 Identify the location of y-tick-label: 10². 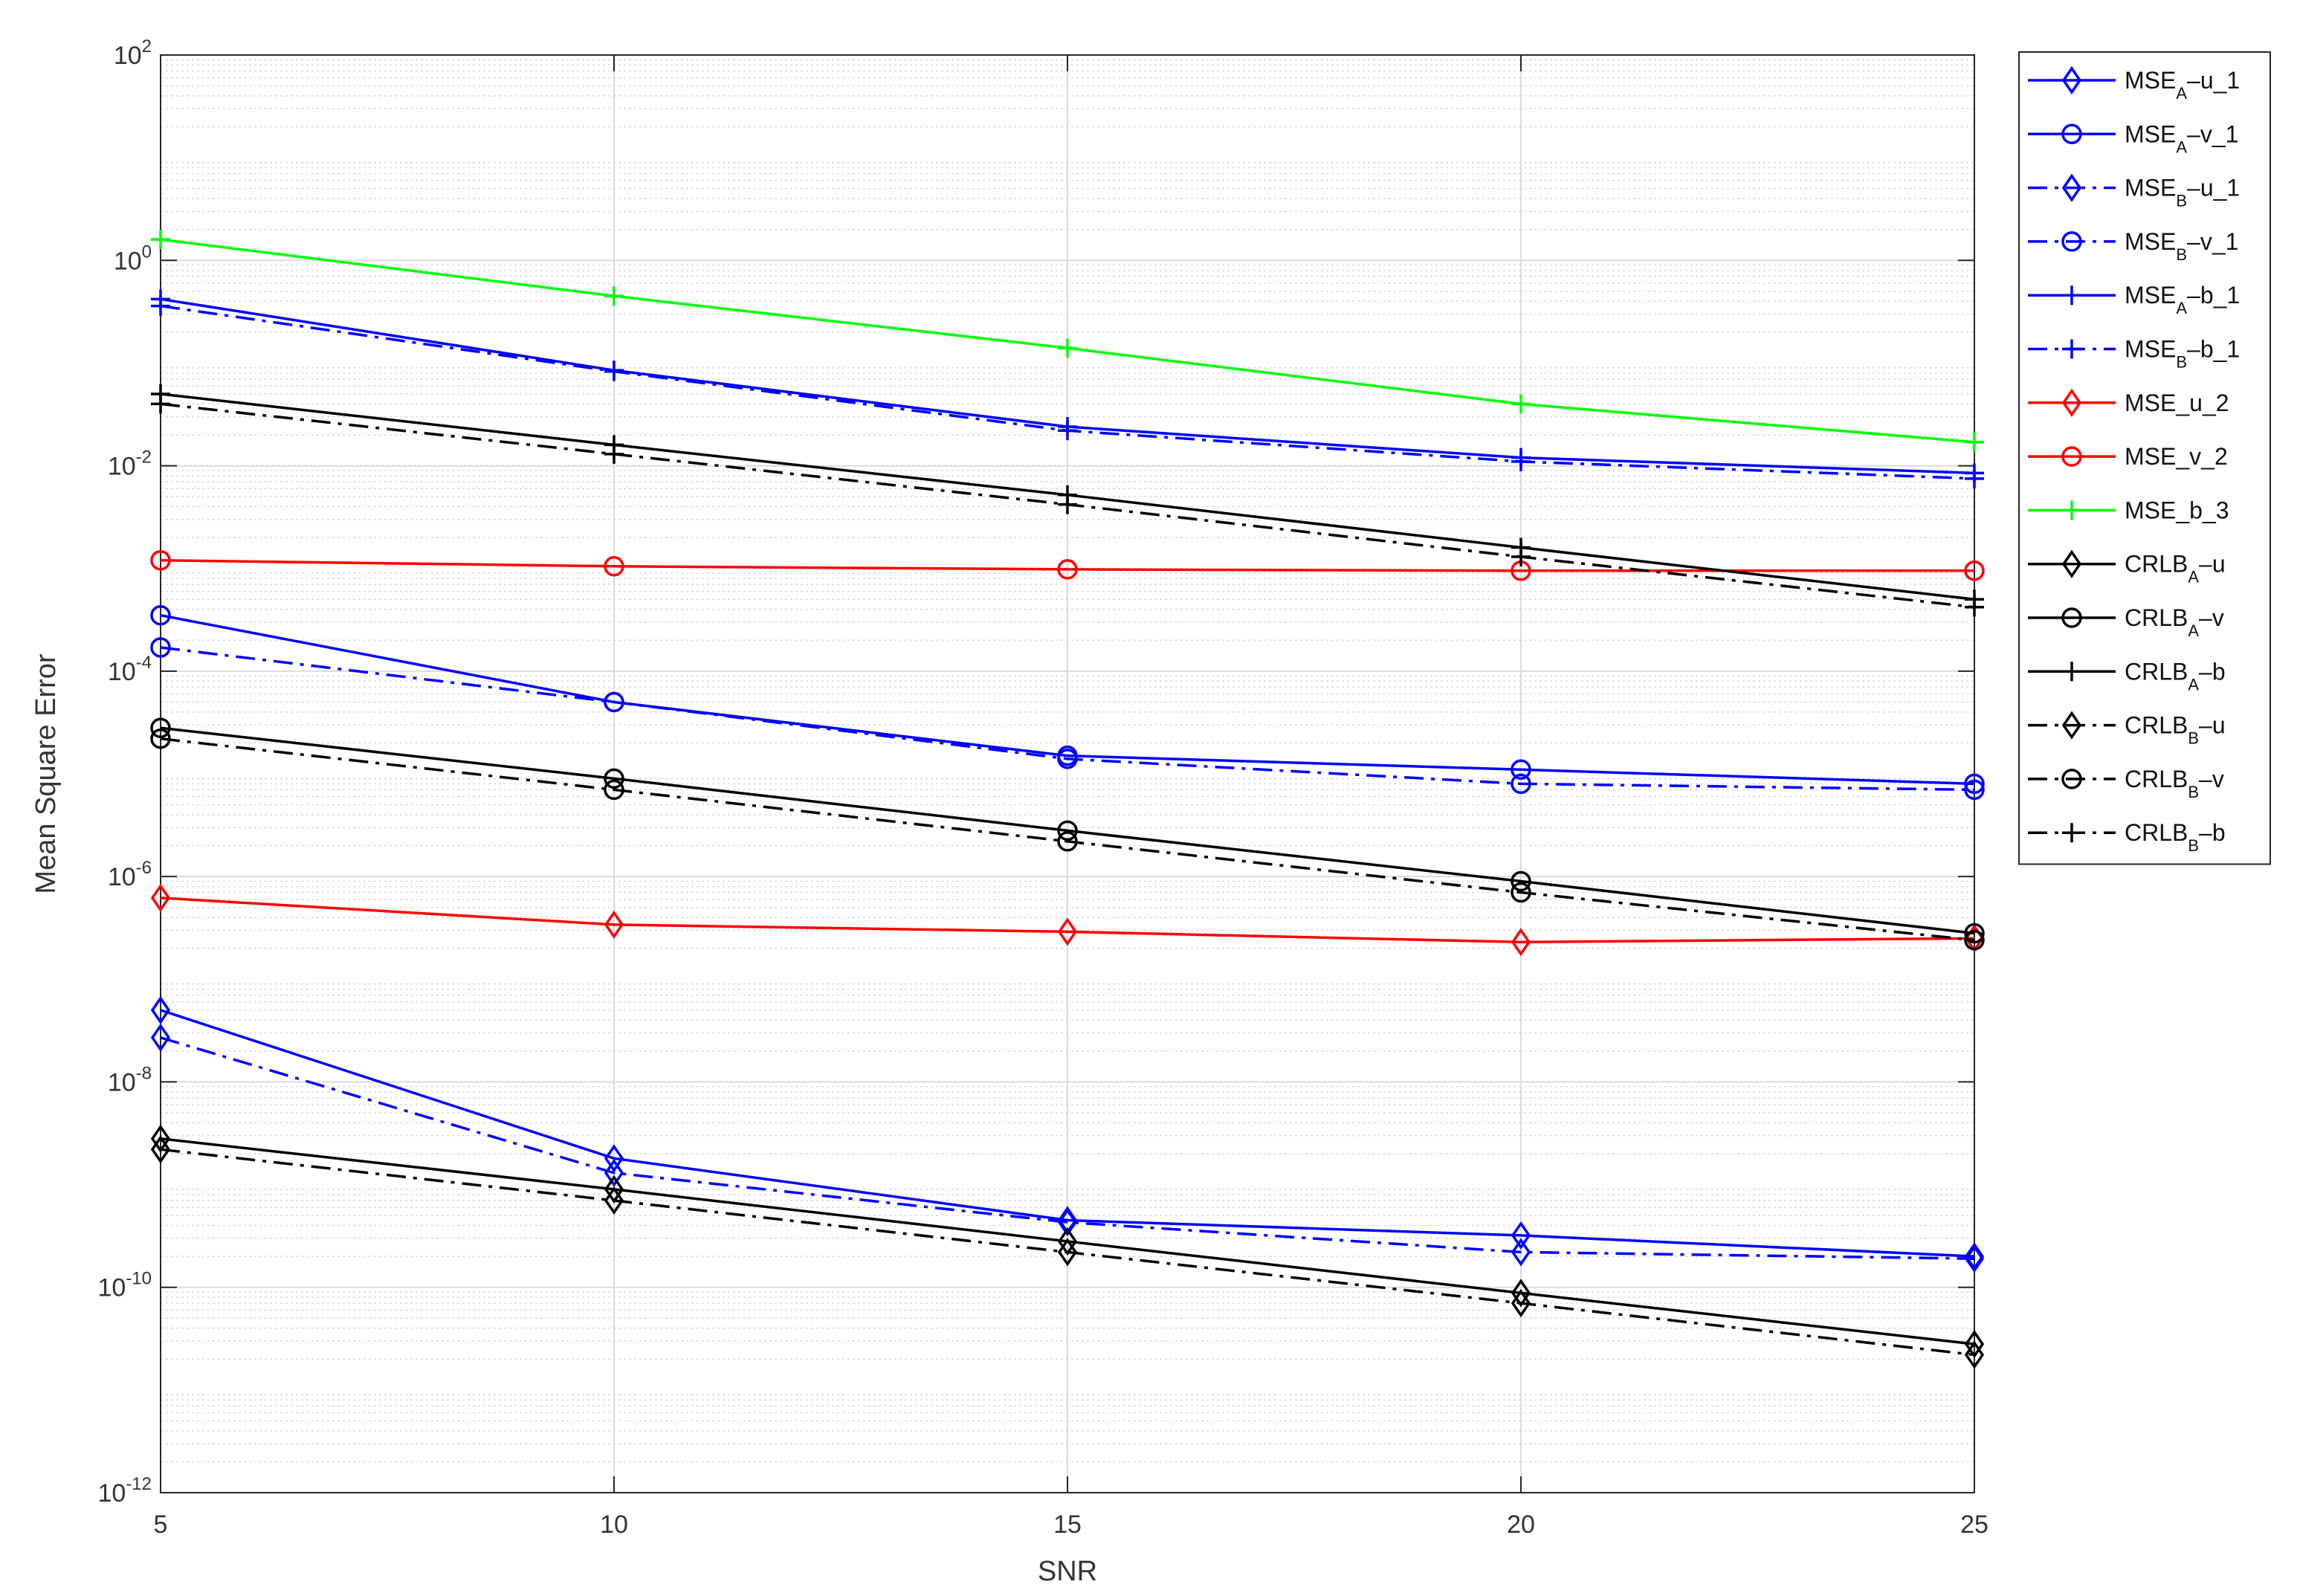
(133, 53).